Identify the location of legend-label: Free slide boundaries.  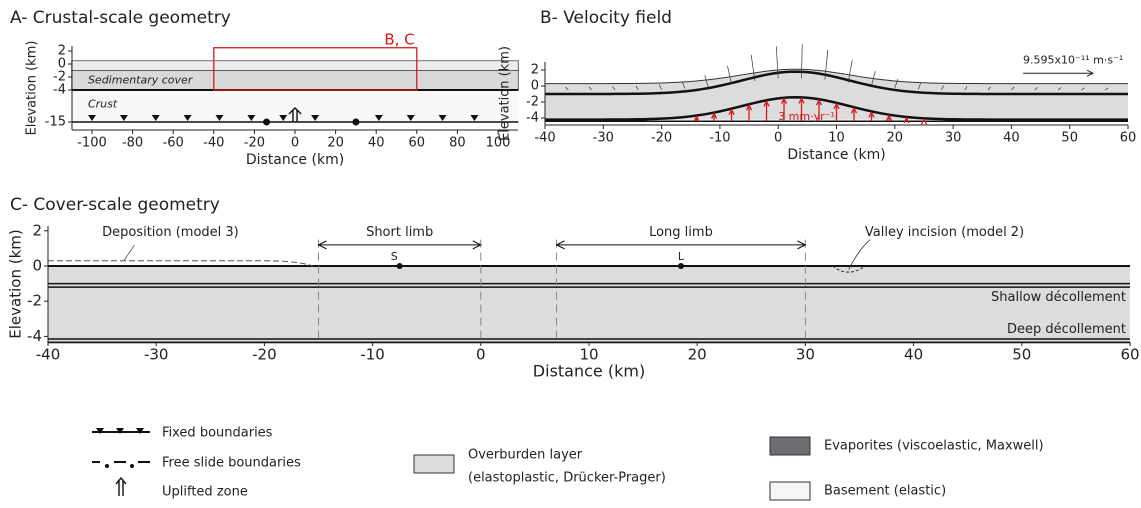
(231, 463).